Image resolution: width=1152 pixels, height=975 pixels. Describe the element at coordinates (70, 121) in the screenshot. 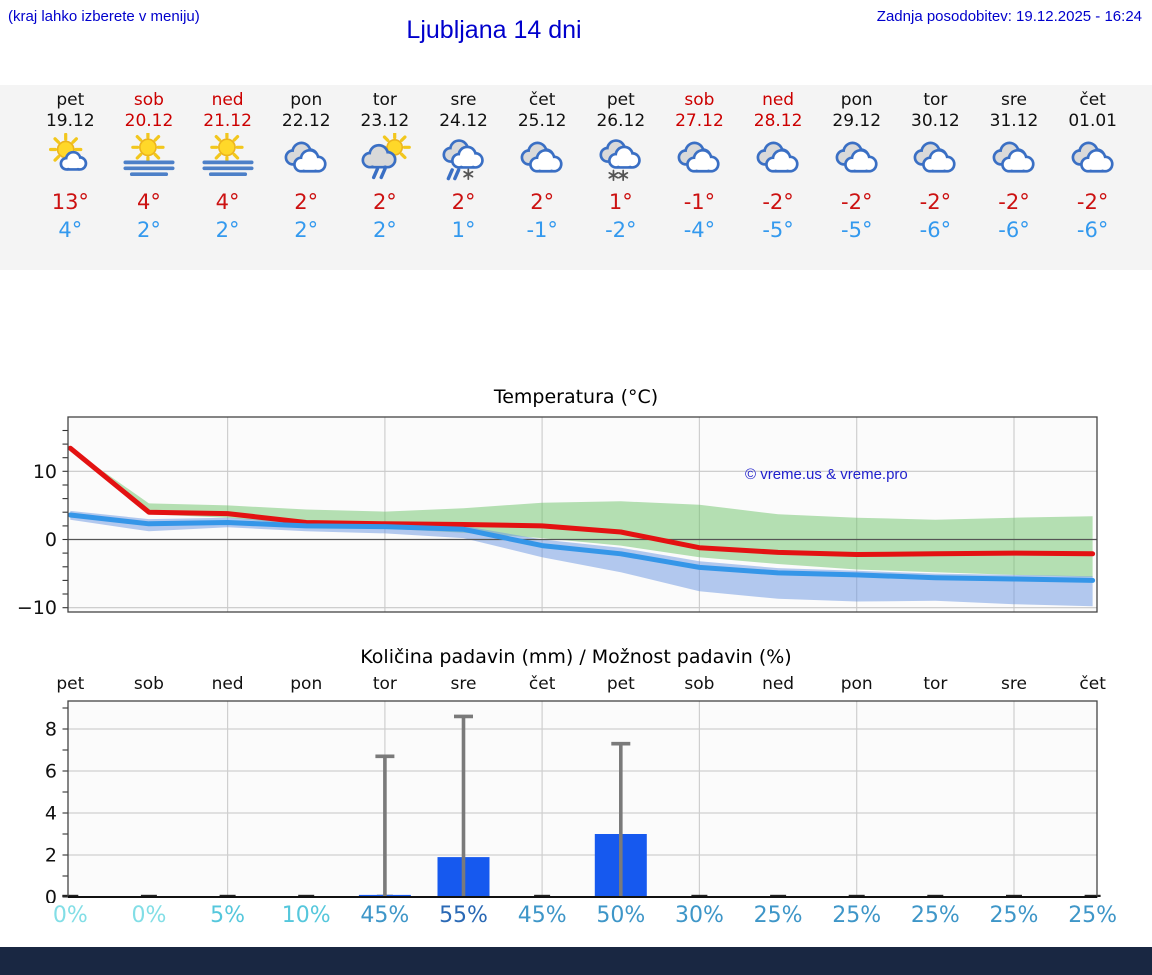

I see `day-date: 19.12` at that location.